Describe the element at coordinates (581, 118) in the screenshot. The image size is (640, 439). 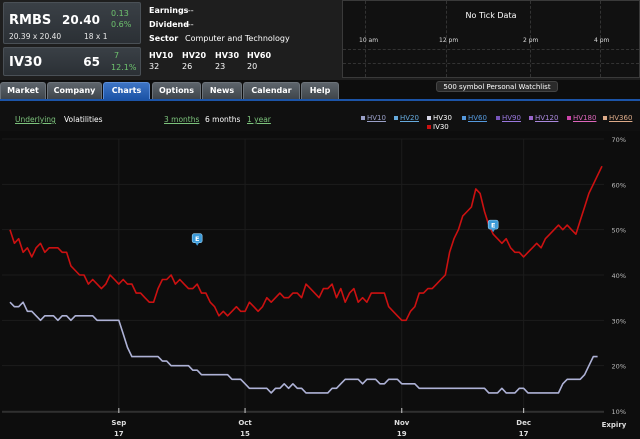
I see `legend-hv180: HV180` at that location.